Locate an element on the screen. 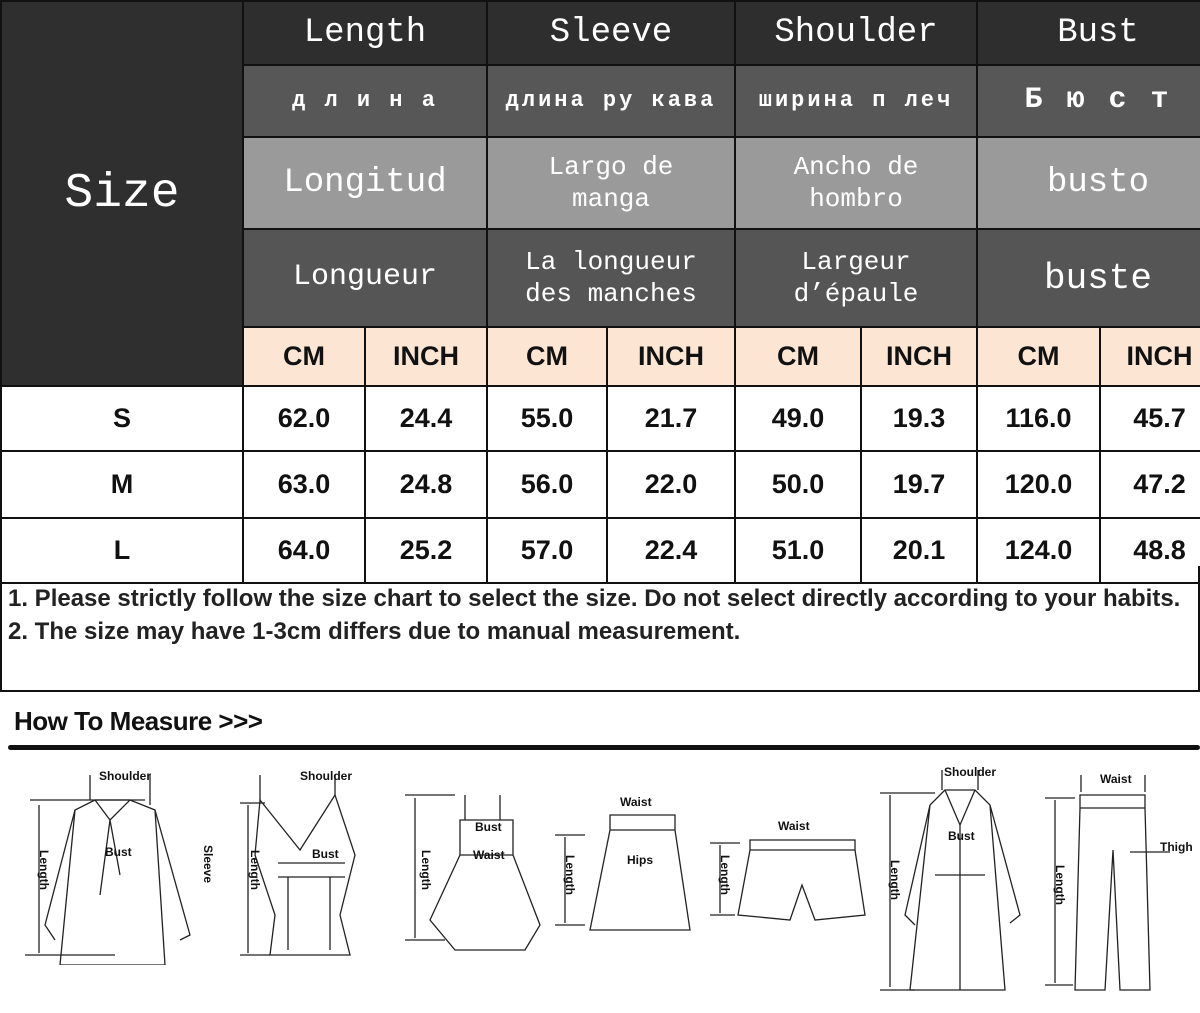 The height and width of the screenshot is (1013, 1200). col-shoulder-es: Ancho de hombro is located at coordinates (856, 183).